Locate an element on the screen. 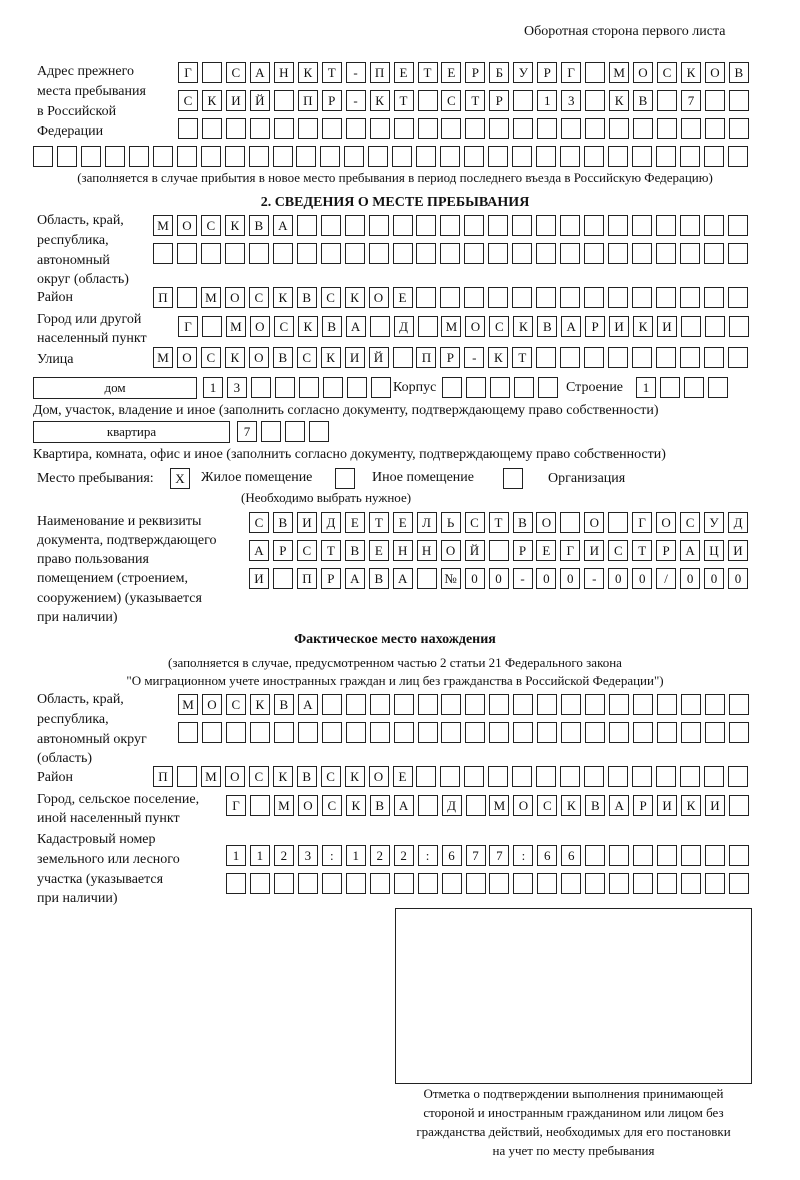 This screenshot has height=1180, width=800. letter-cell: 6 is located at coordinates (547, 855).